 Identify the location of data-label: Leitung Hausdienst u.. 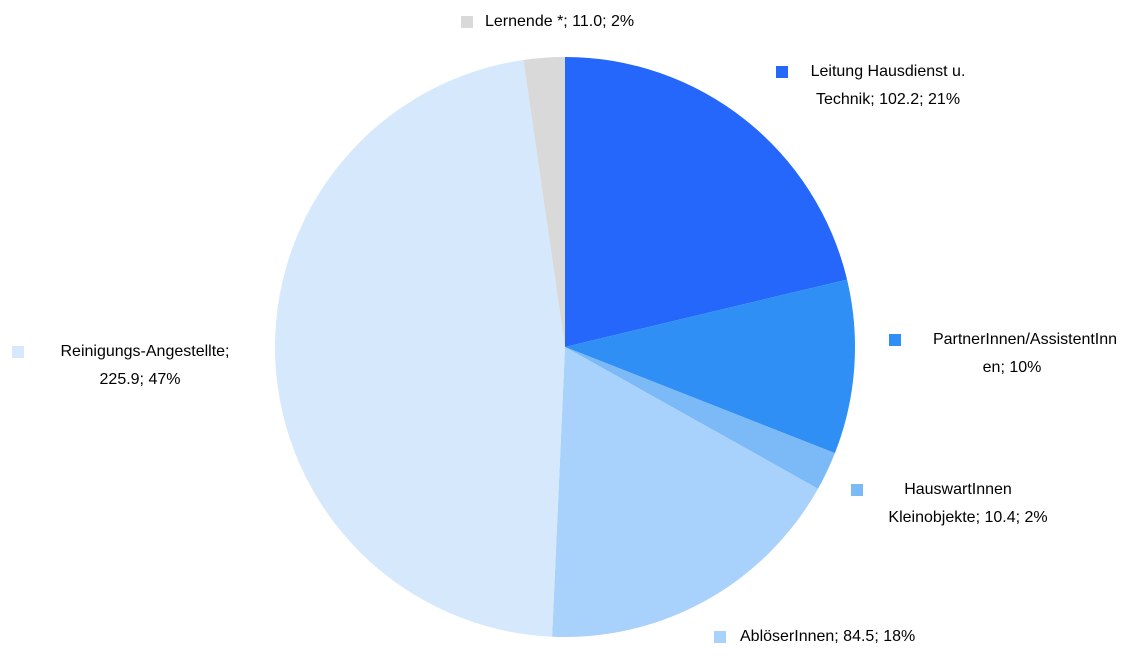
(888, 71).